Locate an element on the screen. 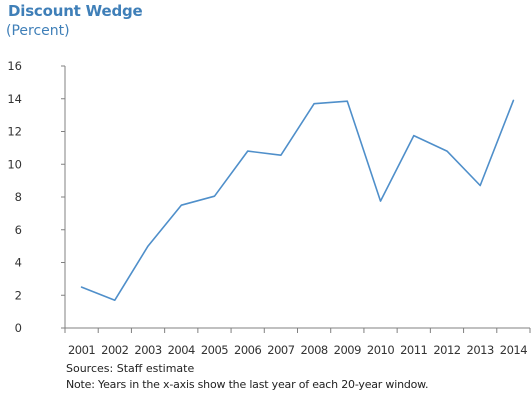 The width and height of the screenshot is (532, 398). x-tick-label: 2008 is located at coordinates (313, 350).